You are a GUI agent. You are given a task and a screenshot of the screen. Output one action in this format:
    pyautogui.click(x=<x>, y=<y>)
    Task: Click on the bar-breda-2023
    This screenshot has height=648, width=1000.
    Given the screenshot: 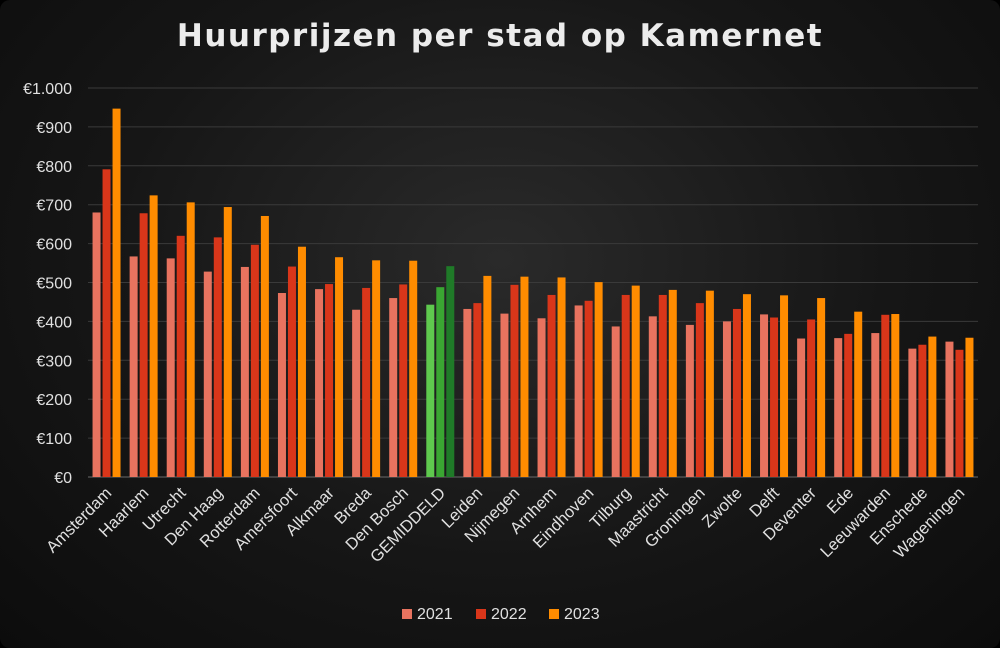 What is the action you would take?
    pyautogui.click(x=376, y=368)
    